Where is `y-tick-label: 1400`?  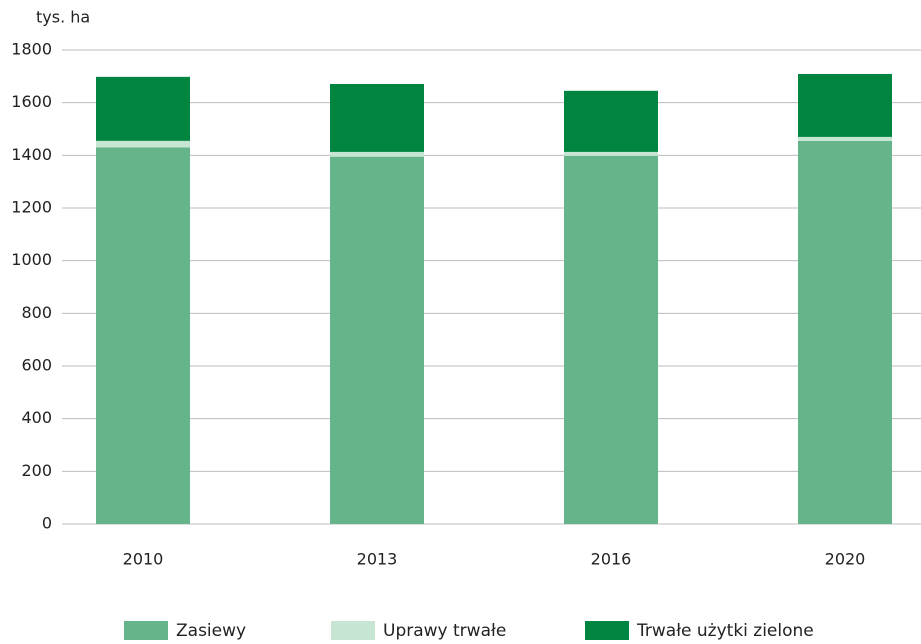
y-tick-label: 1400 is located at coordinates (31, 154).